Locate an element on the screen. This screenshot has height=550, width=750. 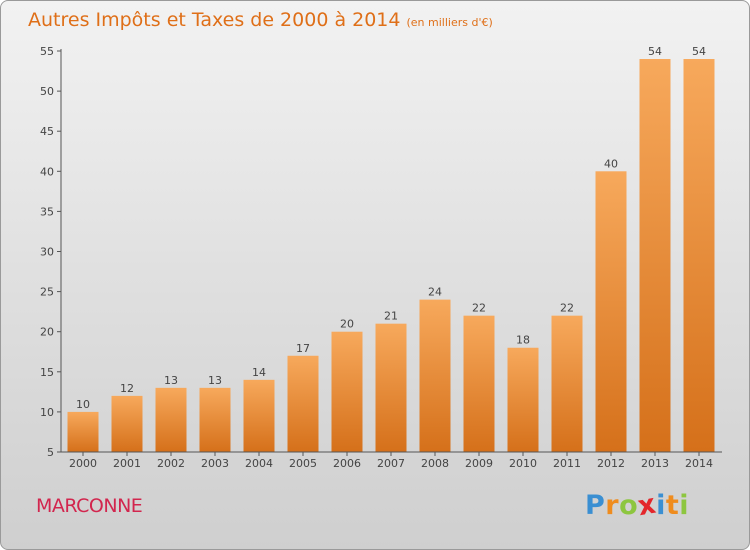
data-label-2011: 22 is located at coordinates (567, 308).